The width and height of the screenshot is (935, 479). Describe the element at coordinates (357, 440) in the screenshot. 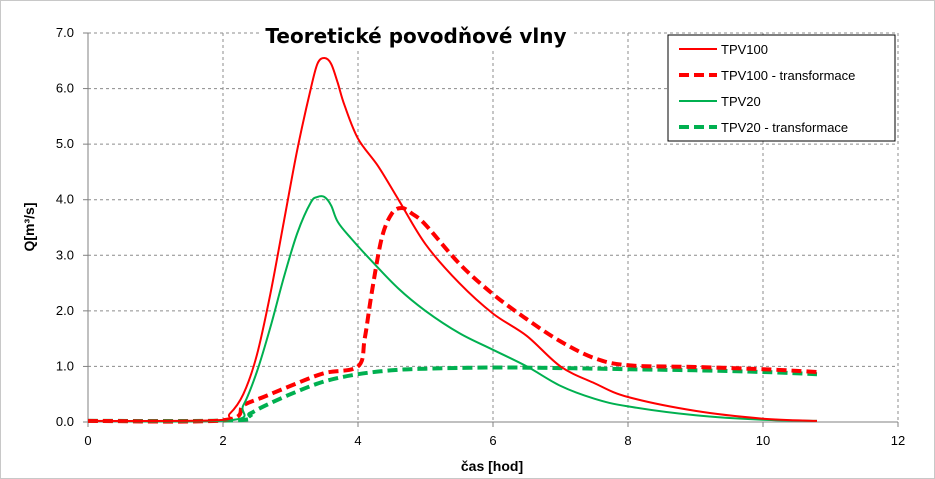

I see `x-tick-label: 4` at that location.